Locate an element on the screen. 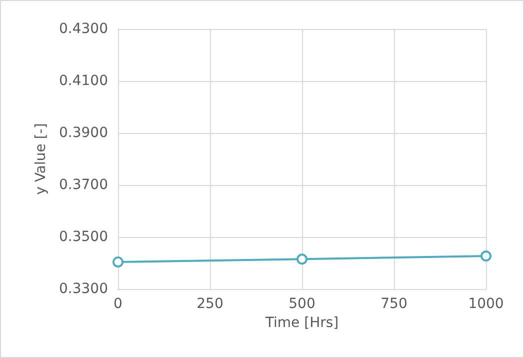 The height and width of the screenshot is (358, 524). x-tick-label: 750 is located at coordinates (394, 304).